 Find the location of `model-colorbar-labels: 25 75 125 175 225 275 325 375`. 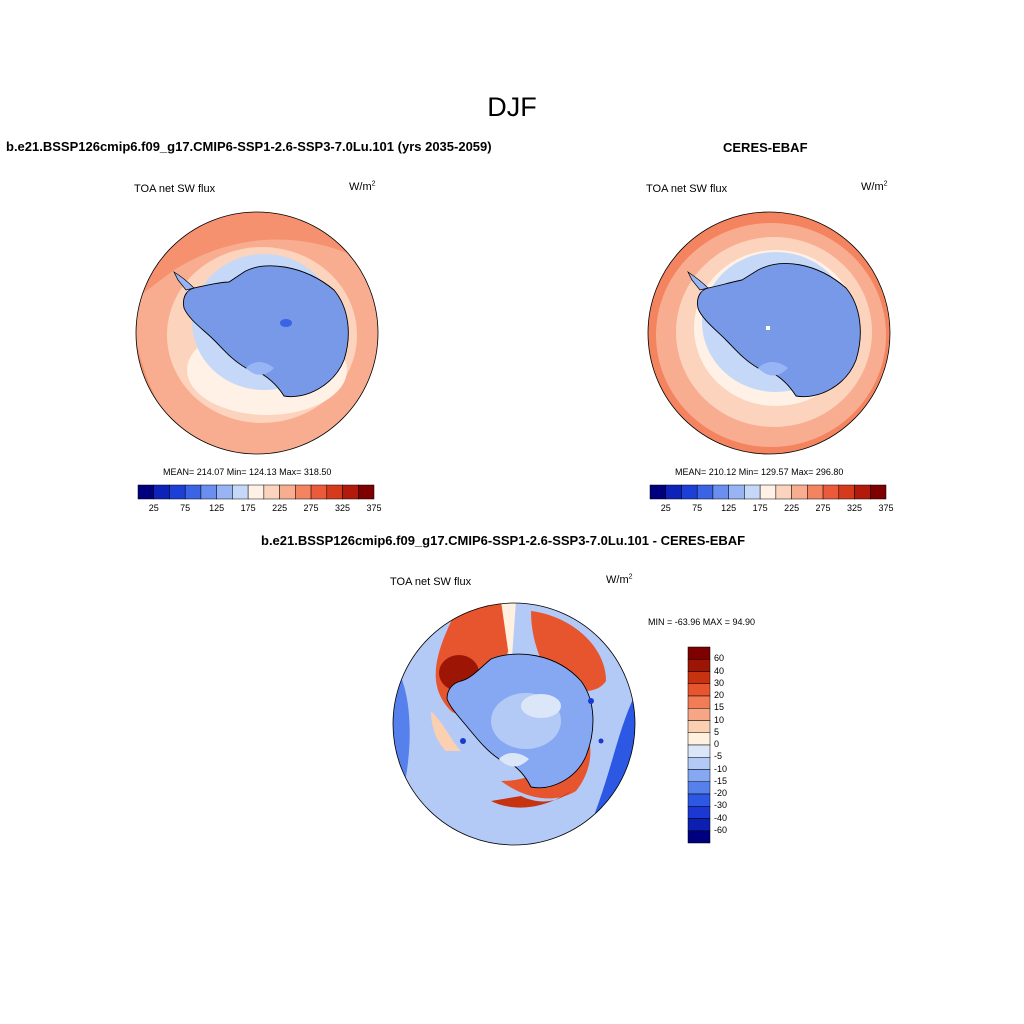

model-colorbar-labels: 25 75 125 175 225 275 325 375 is located at coordinates (260, 509).